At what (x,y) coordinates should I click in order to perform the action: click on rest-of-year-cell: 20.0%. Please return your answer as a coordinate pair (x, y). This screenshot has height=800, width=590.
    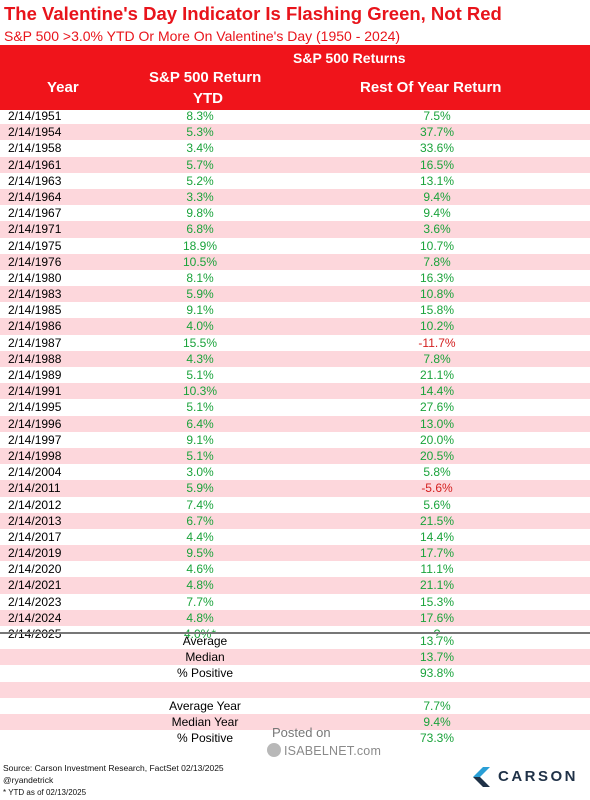
    Looking at the image, I should click on (437, 439).